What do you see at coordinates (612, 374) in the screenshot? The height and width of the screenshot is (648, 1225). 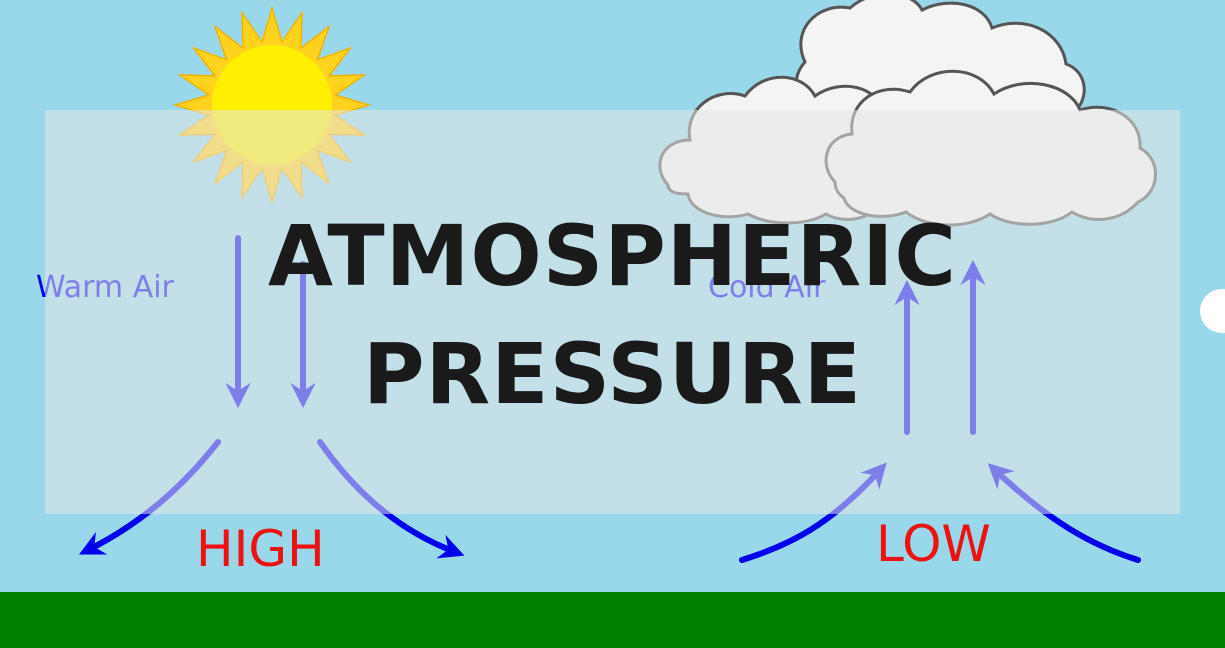 I see `title-line-2: PRESSURE` at bounding box center [612, 374].